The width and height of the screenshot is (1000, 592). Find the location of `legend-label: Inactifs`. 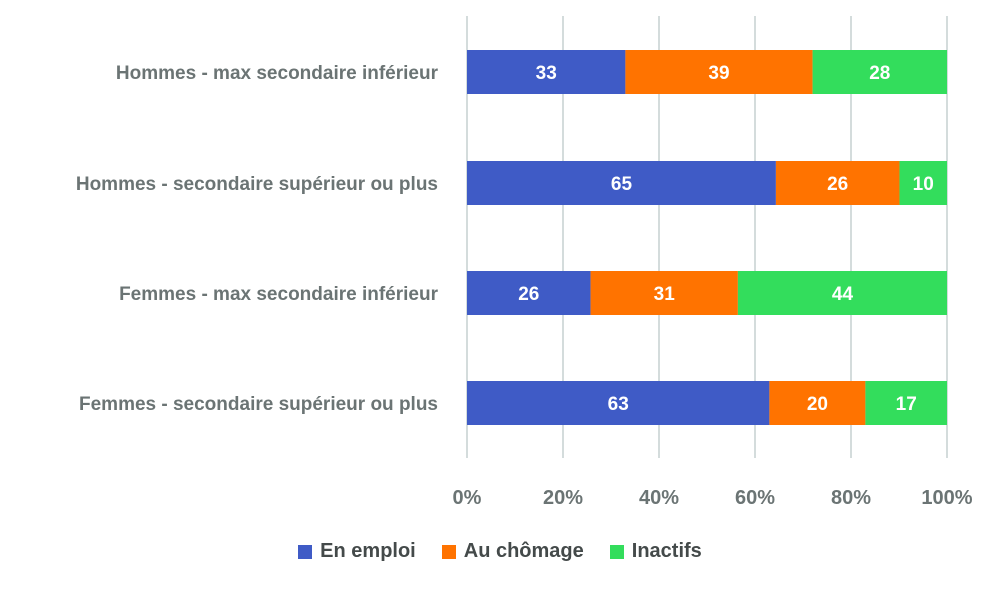

legend-label: Inactifs is located at coordinates (666, 551).